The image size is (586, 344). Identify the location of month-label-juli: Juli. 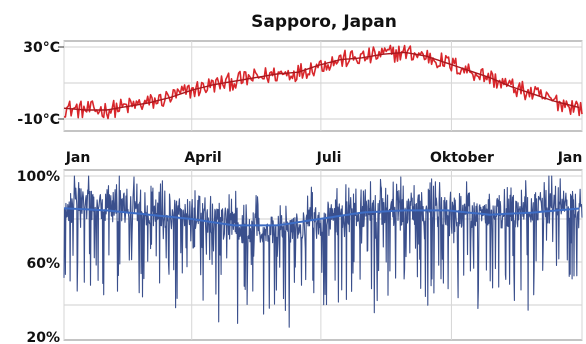
(329, 158).